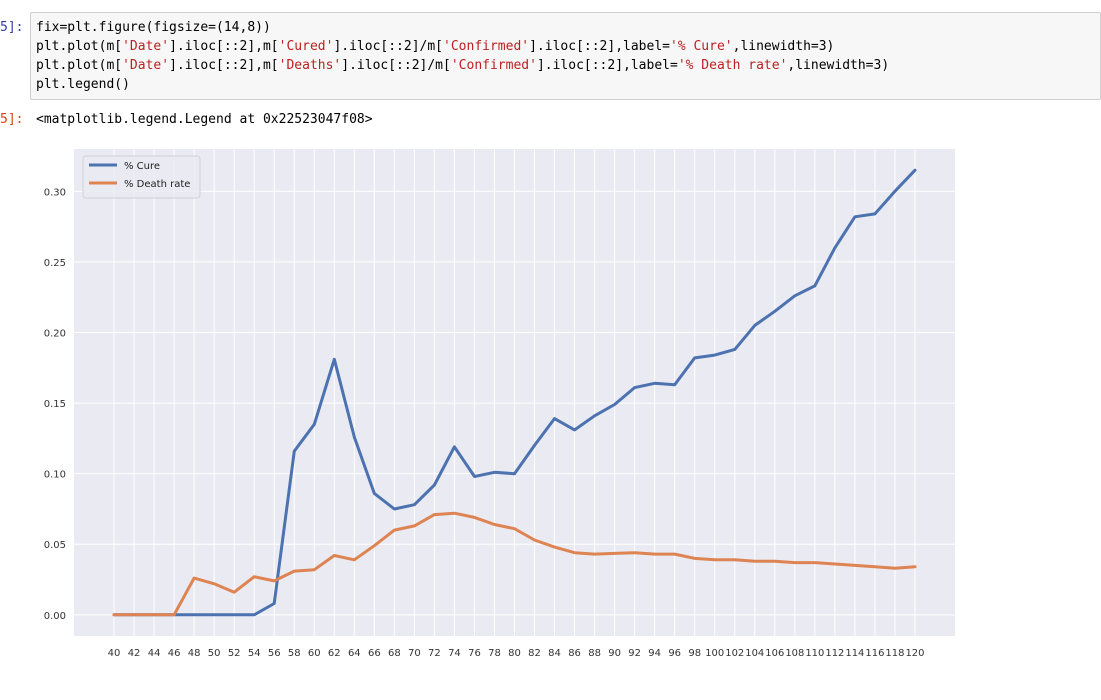  What do you see at coordinates (714, 653) in the screenshot?
I see `x-tick-label: 100` at bounding box center [714, 653].